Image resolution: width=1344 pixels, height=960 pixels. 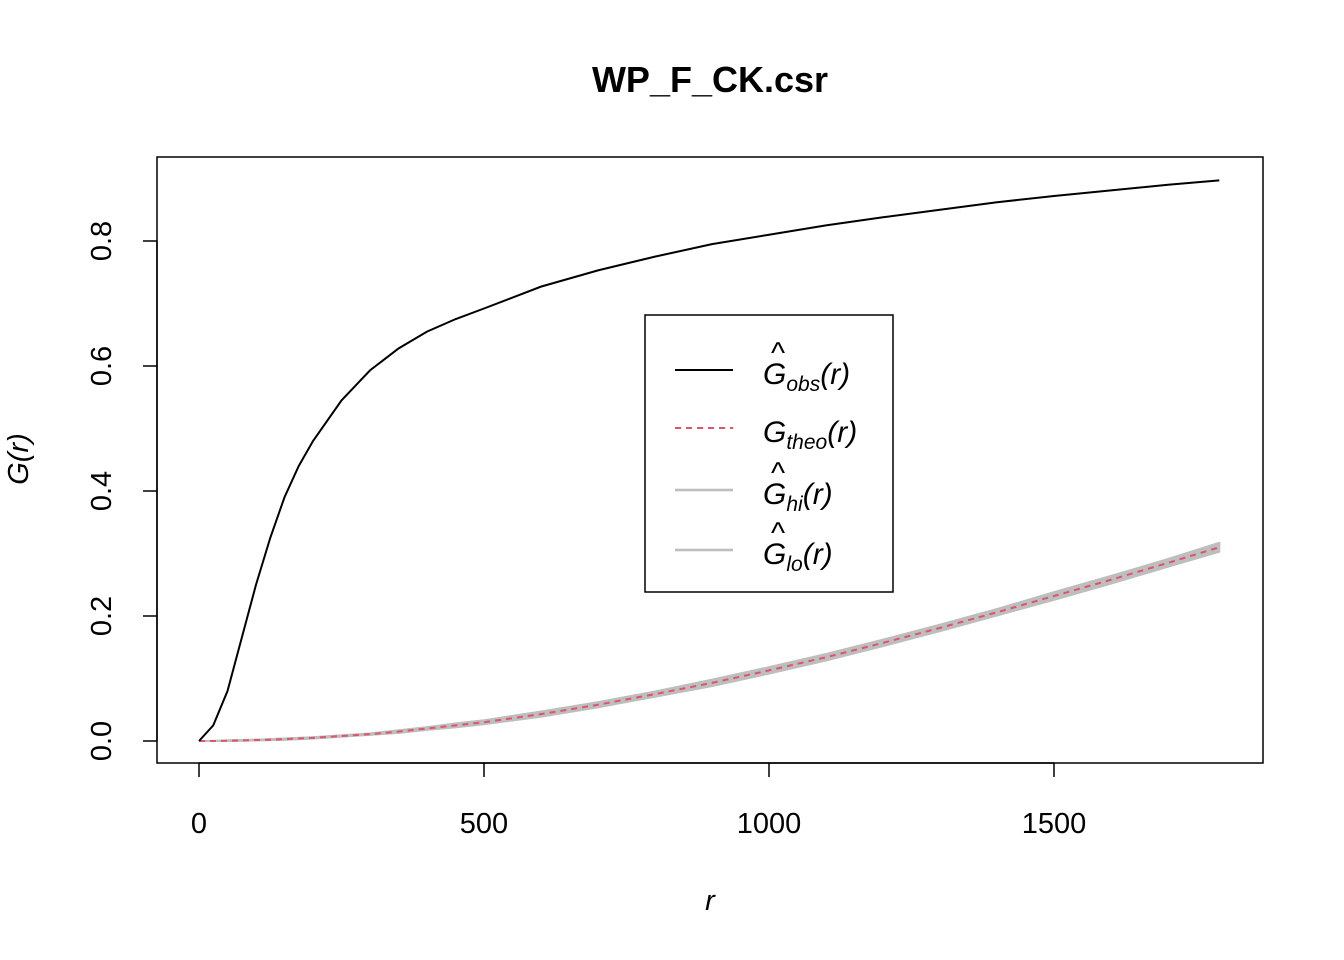 I want to click on y-tick-label: 0.0, so click(x=102, y=741).